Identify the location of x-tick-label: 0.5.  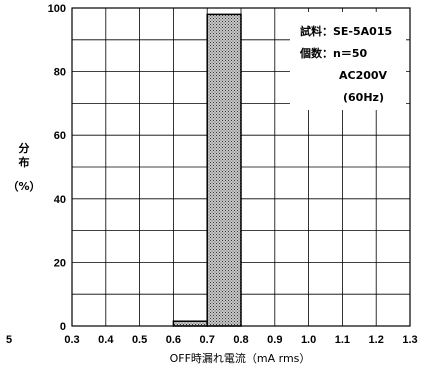
(139, 340).